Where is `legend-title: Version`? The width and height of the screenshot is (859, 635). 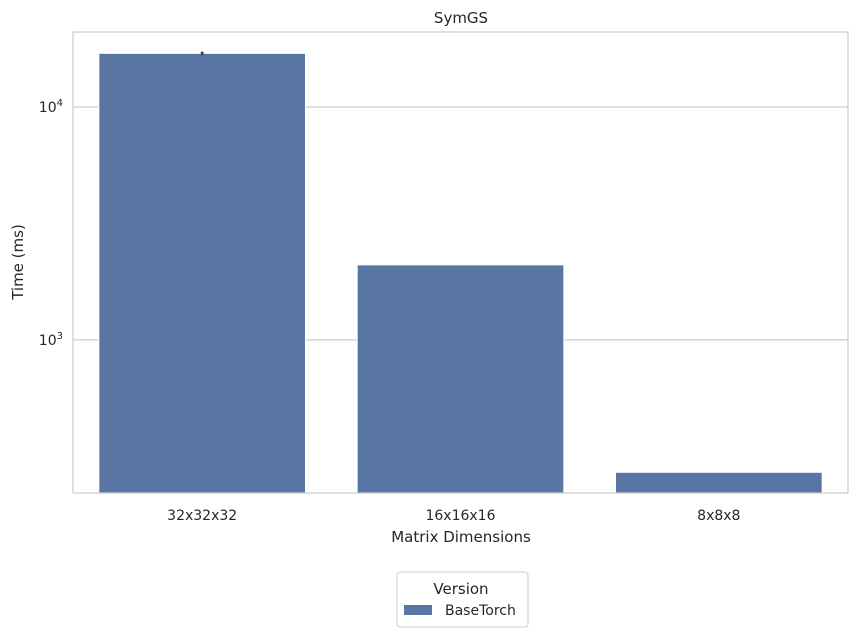
legend-title: Version is located at coordinates (460, 589).